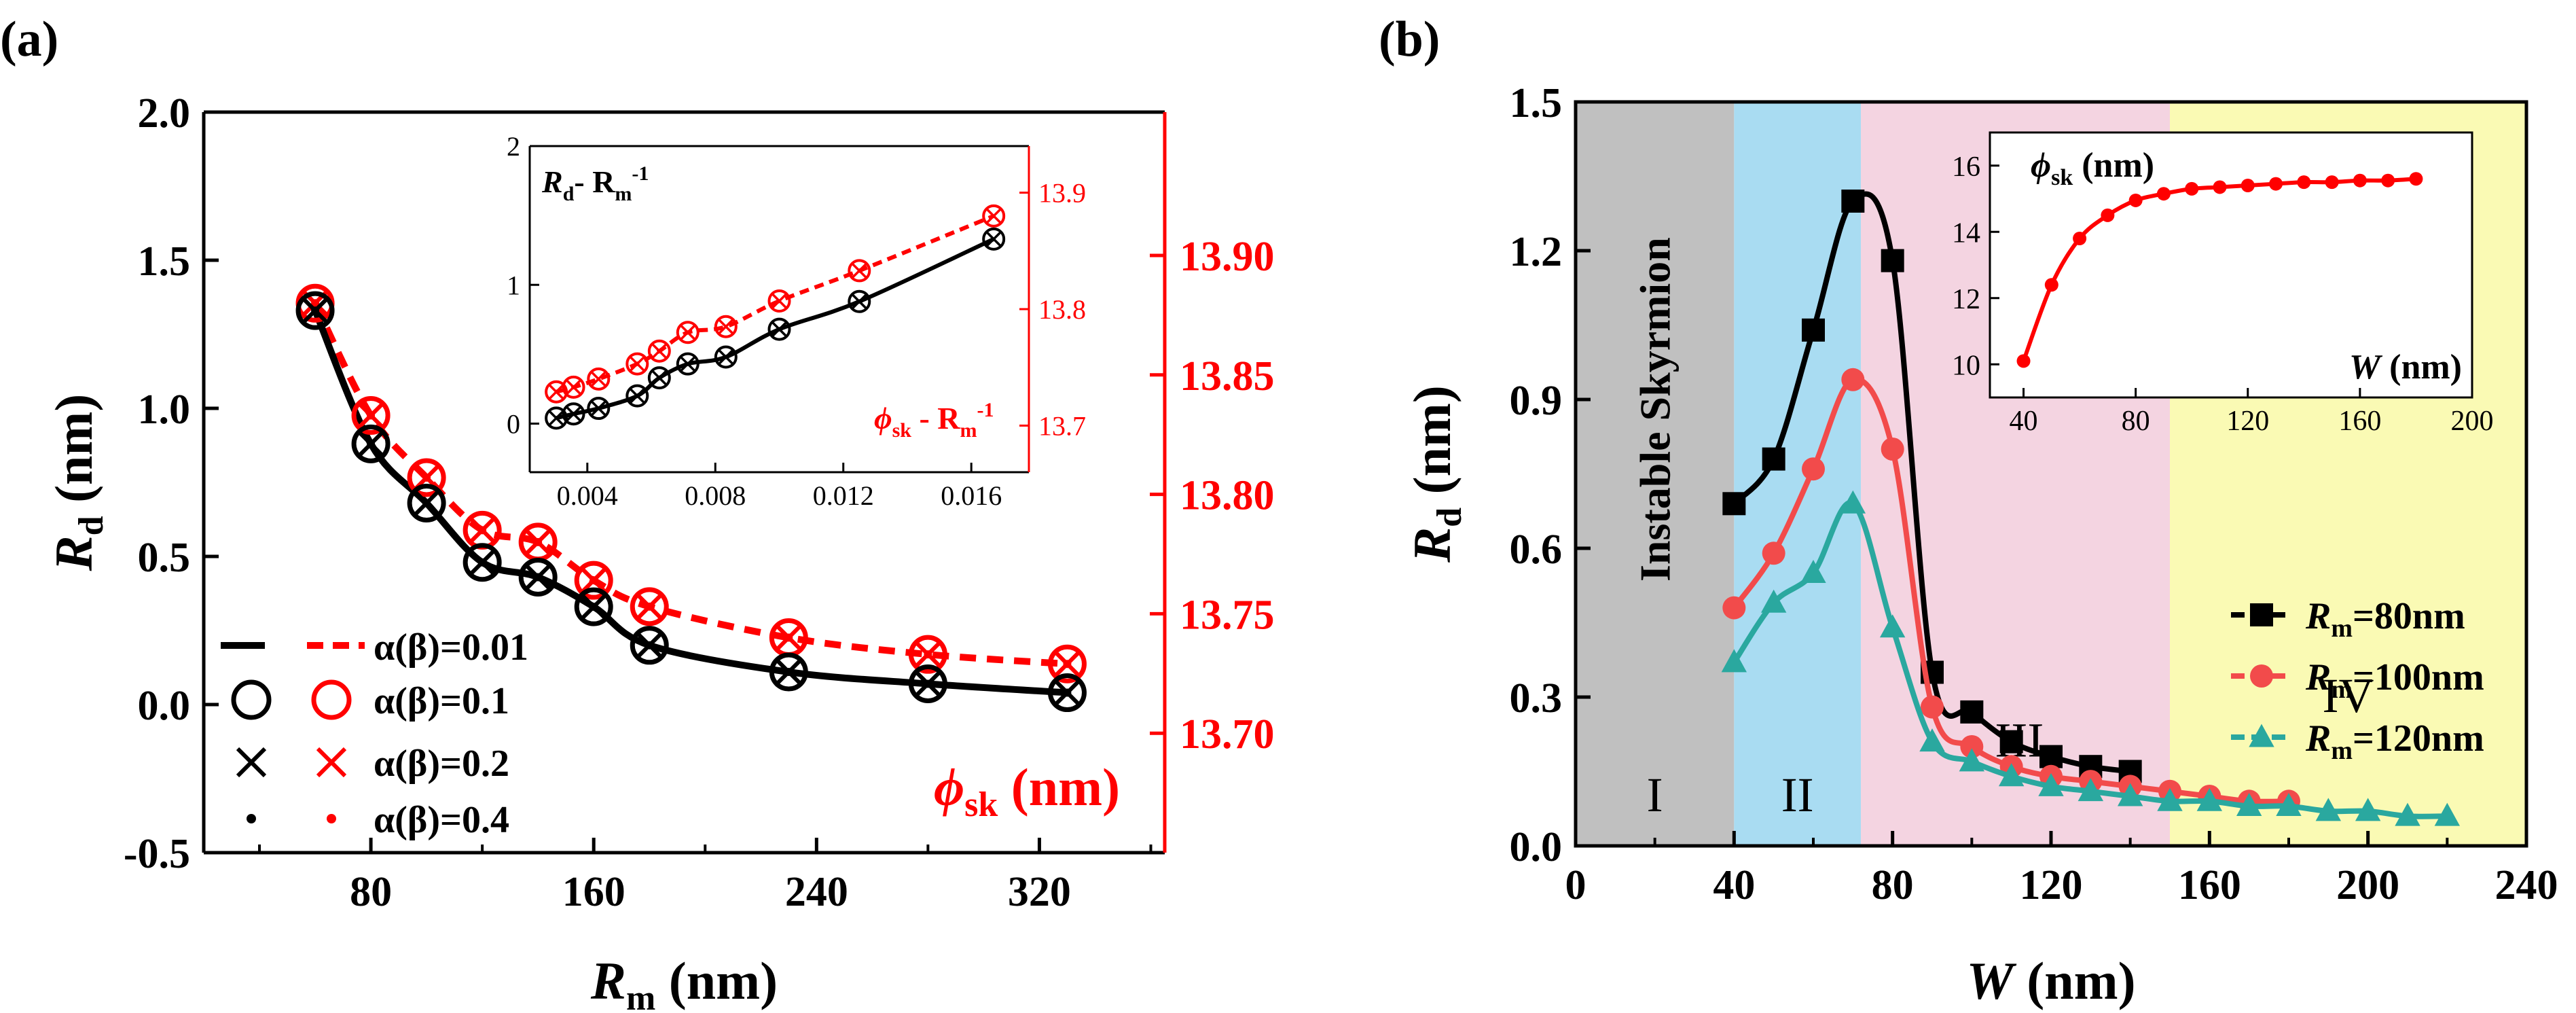  I want to click on inset-a-y-tick-label: 1, so click(513, 285).